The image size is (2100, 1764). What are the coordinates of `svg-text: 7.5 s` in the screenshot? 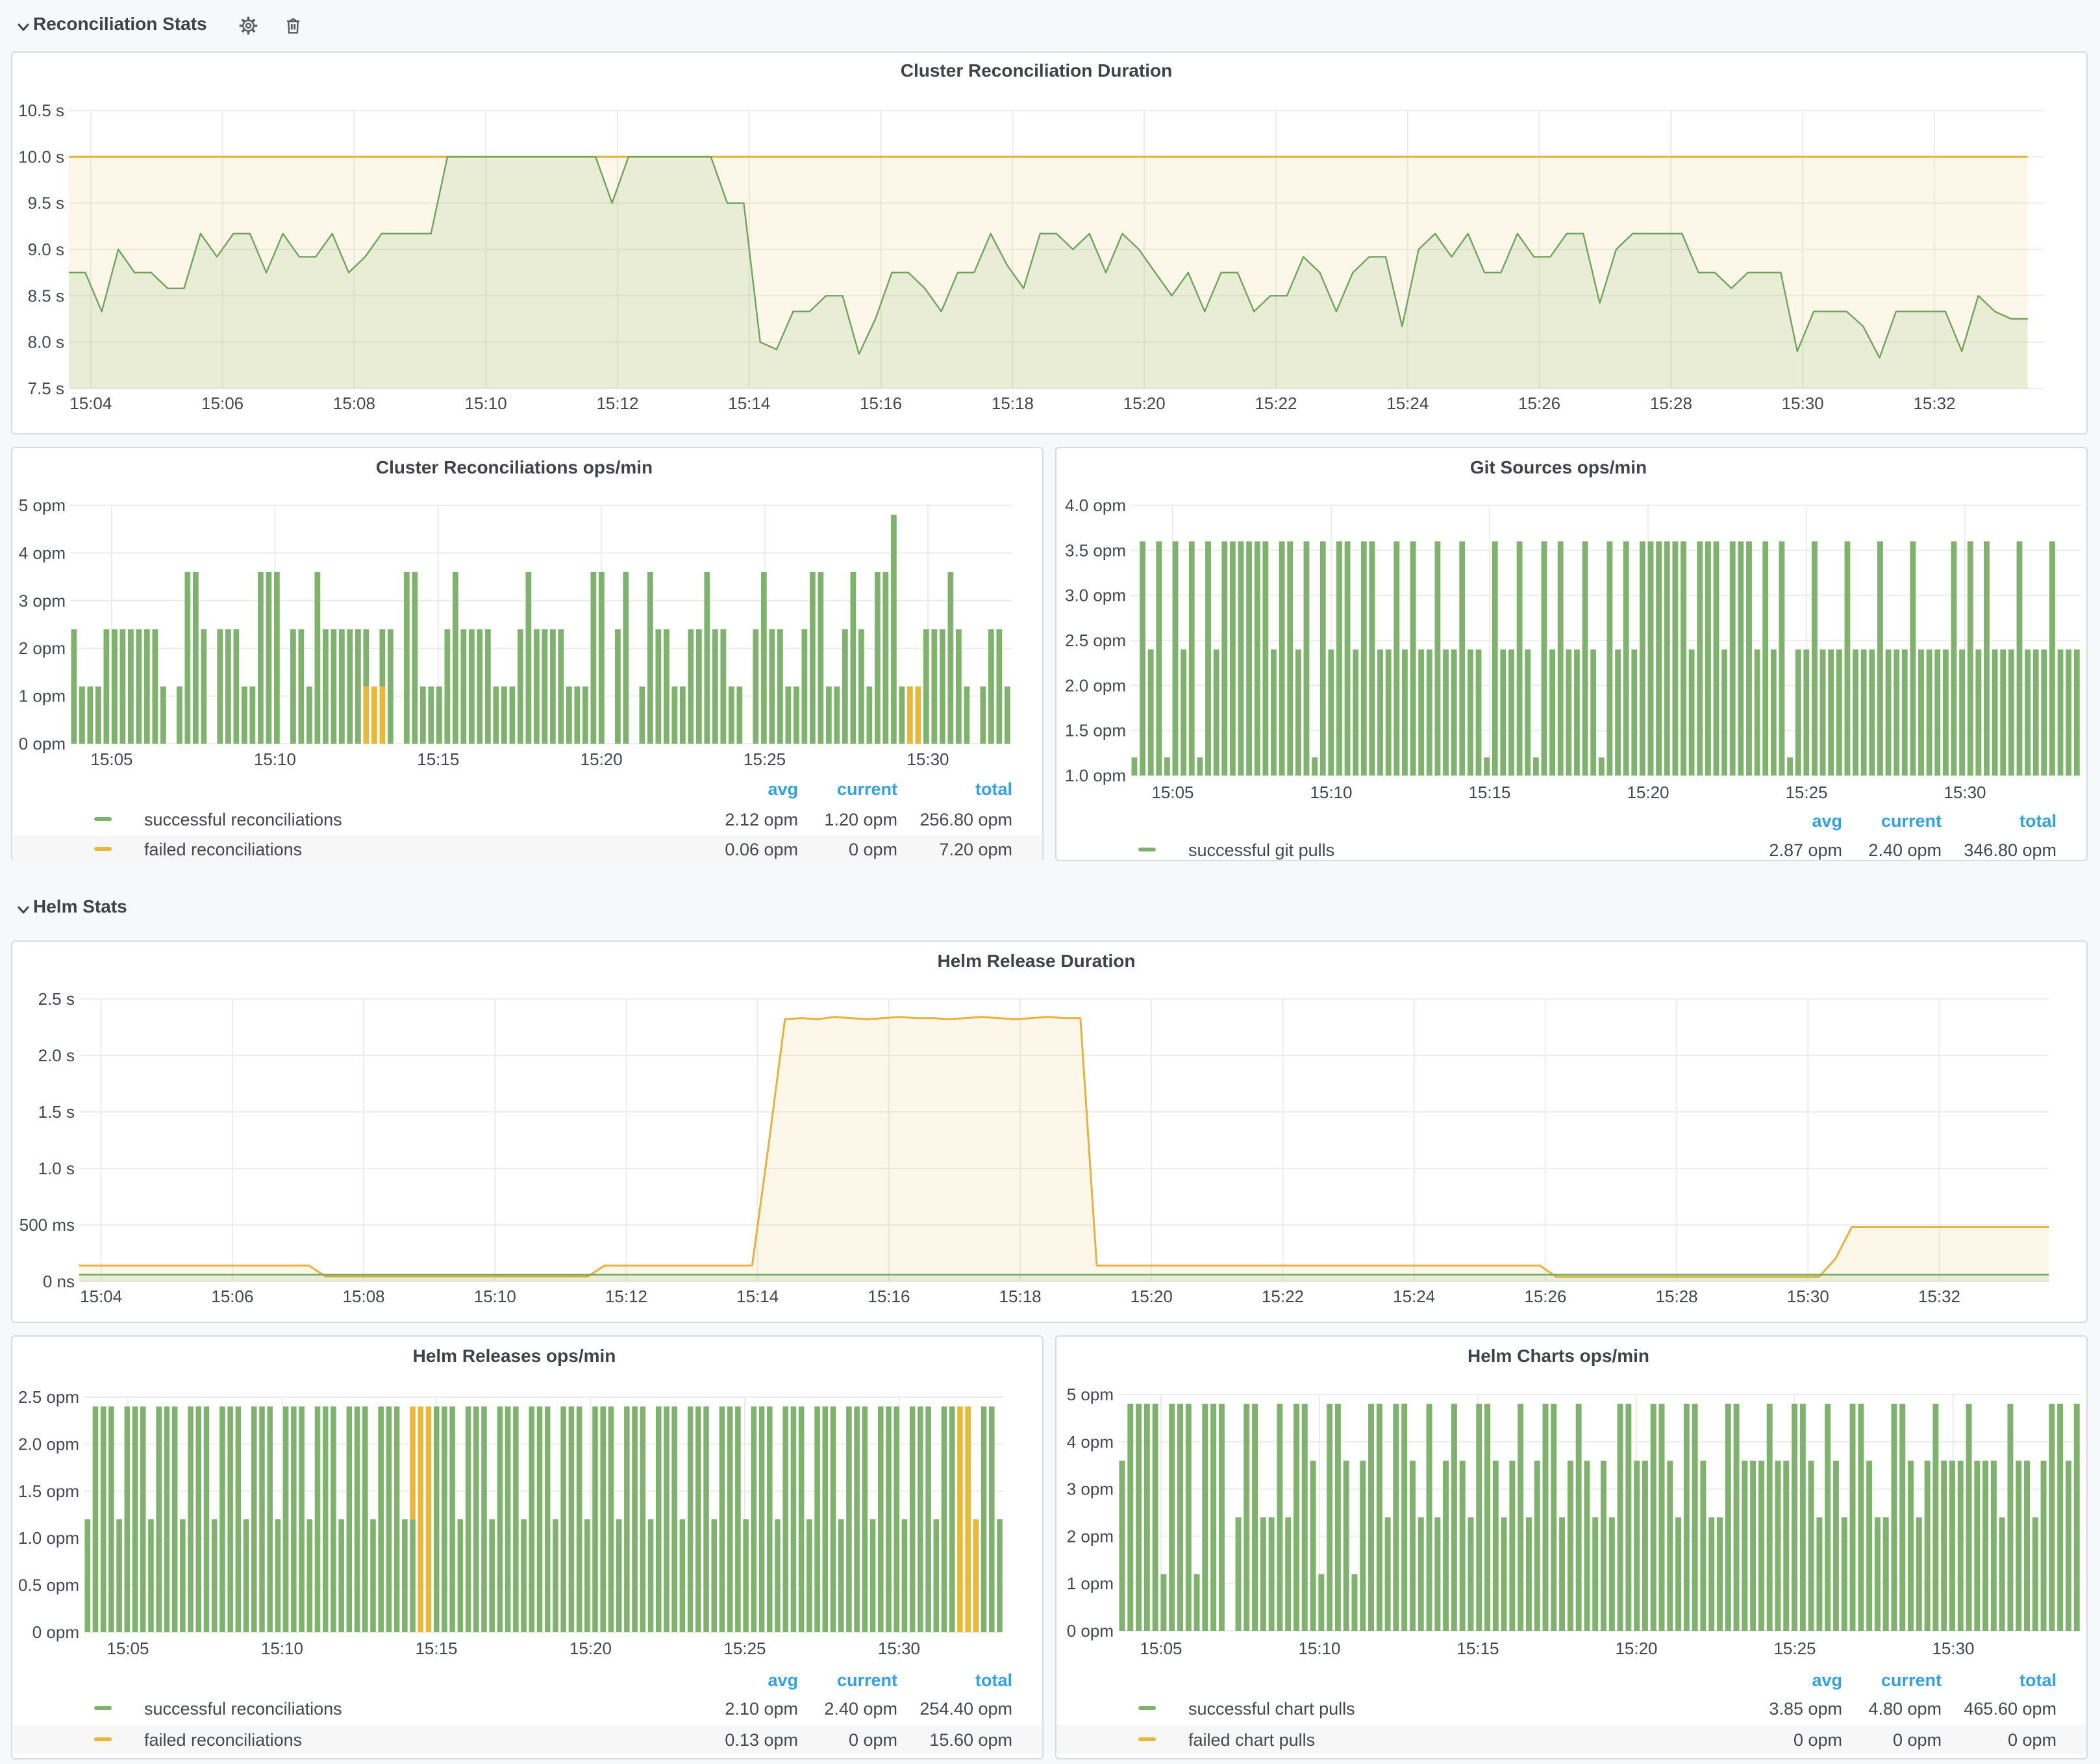 It's located at (46, 389).